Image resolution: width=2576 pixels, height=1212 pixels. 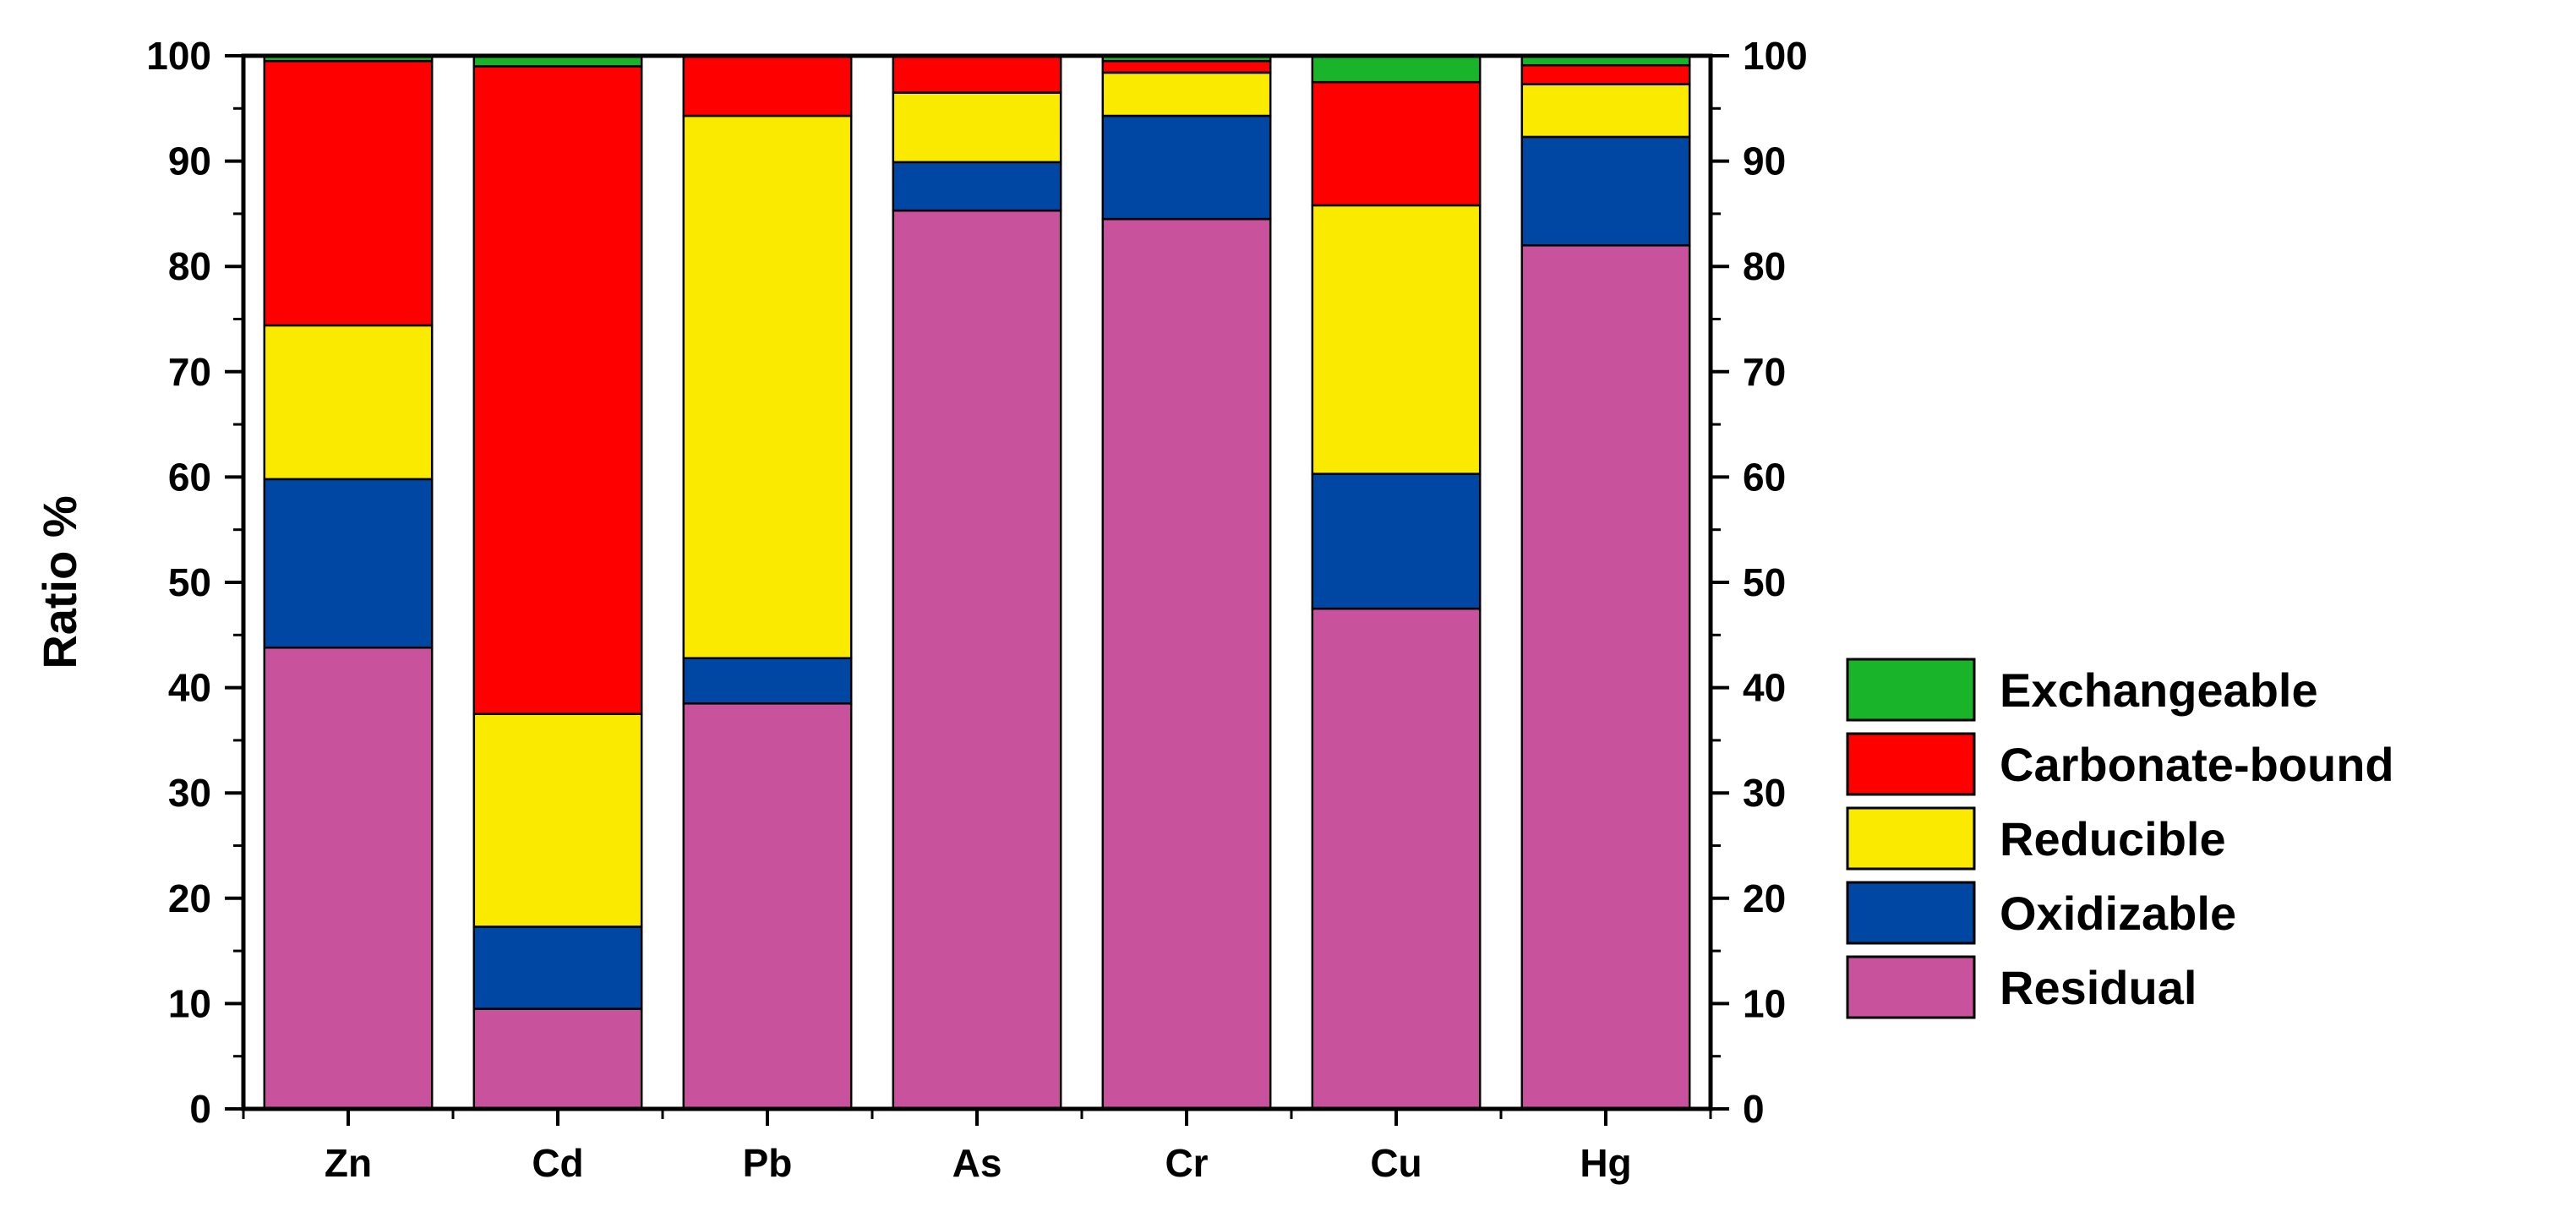 I want to click on bar-Pb-residual, so click(x=767, y=906).